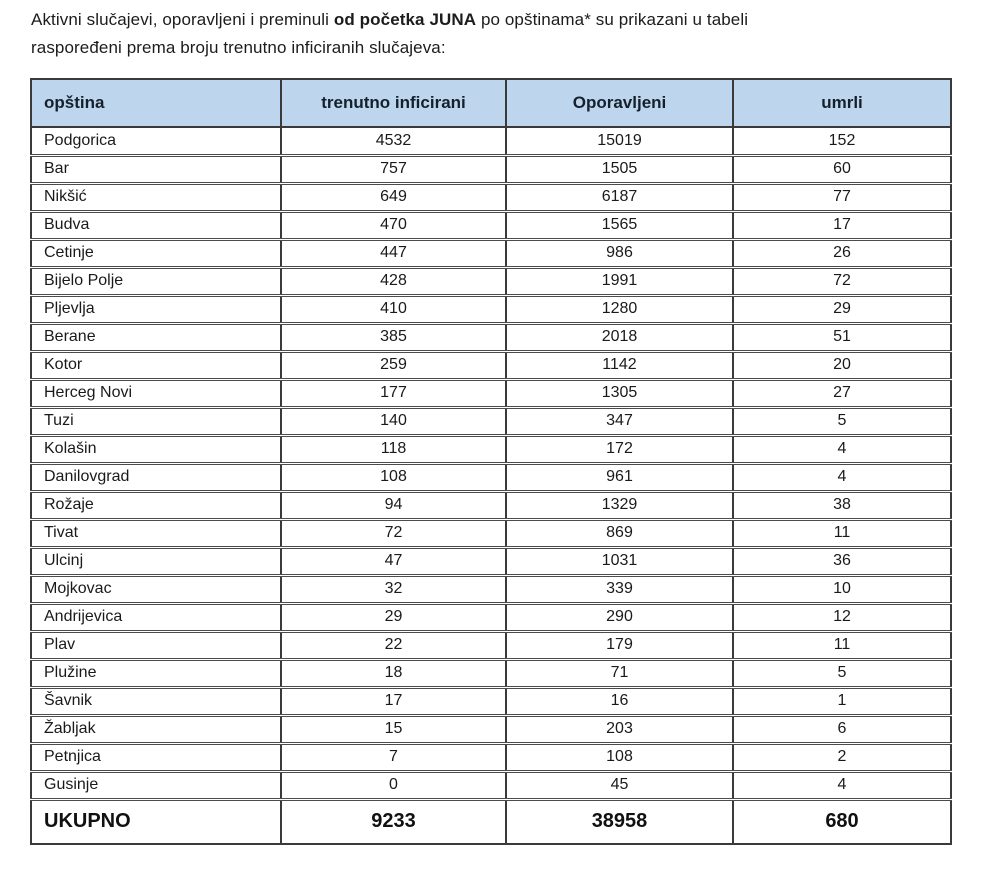  Describe the element at coordinates (156, 758) in the screenshot. I see `cell-opstina: Petnjica` at that location.